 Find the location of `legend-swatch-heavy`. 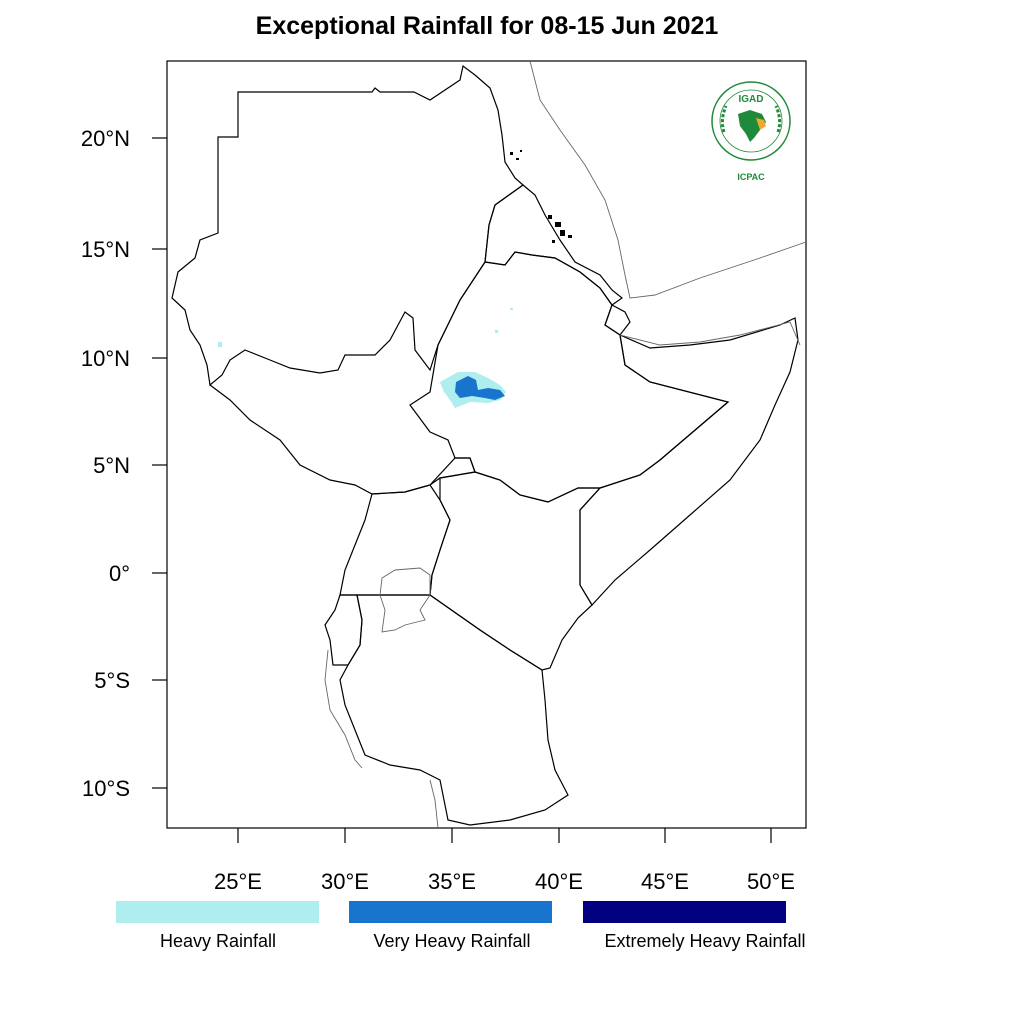

legend-swatch-heavy is located at coordinates (217, 912).